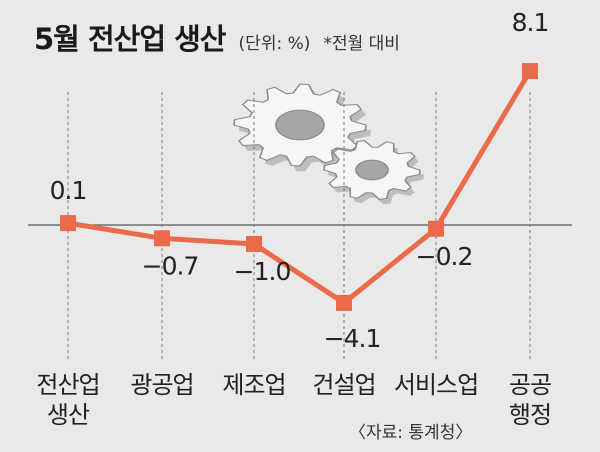 The height and width of the screenshot is (452, 600). Describe the element at coordinates (300, 125) in the screenshot. I see `large-gear-hole` at that location.